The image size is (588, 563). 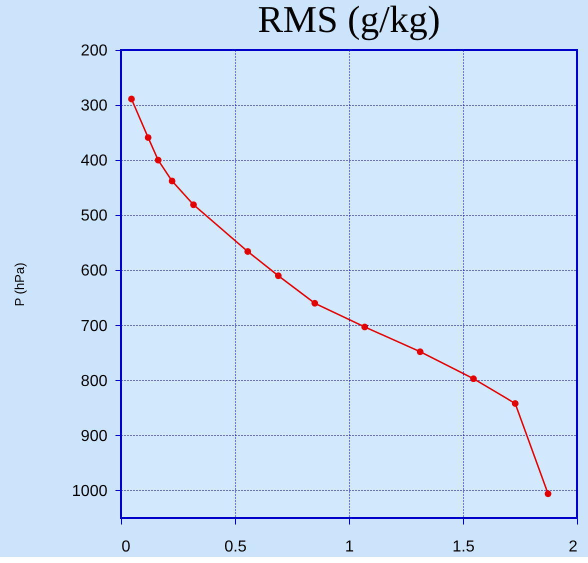 I want to click on y-tick-label: 800, so click(x=94, y=381).